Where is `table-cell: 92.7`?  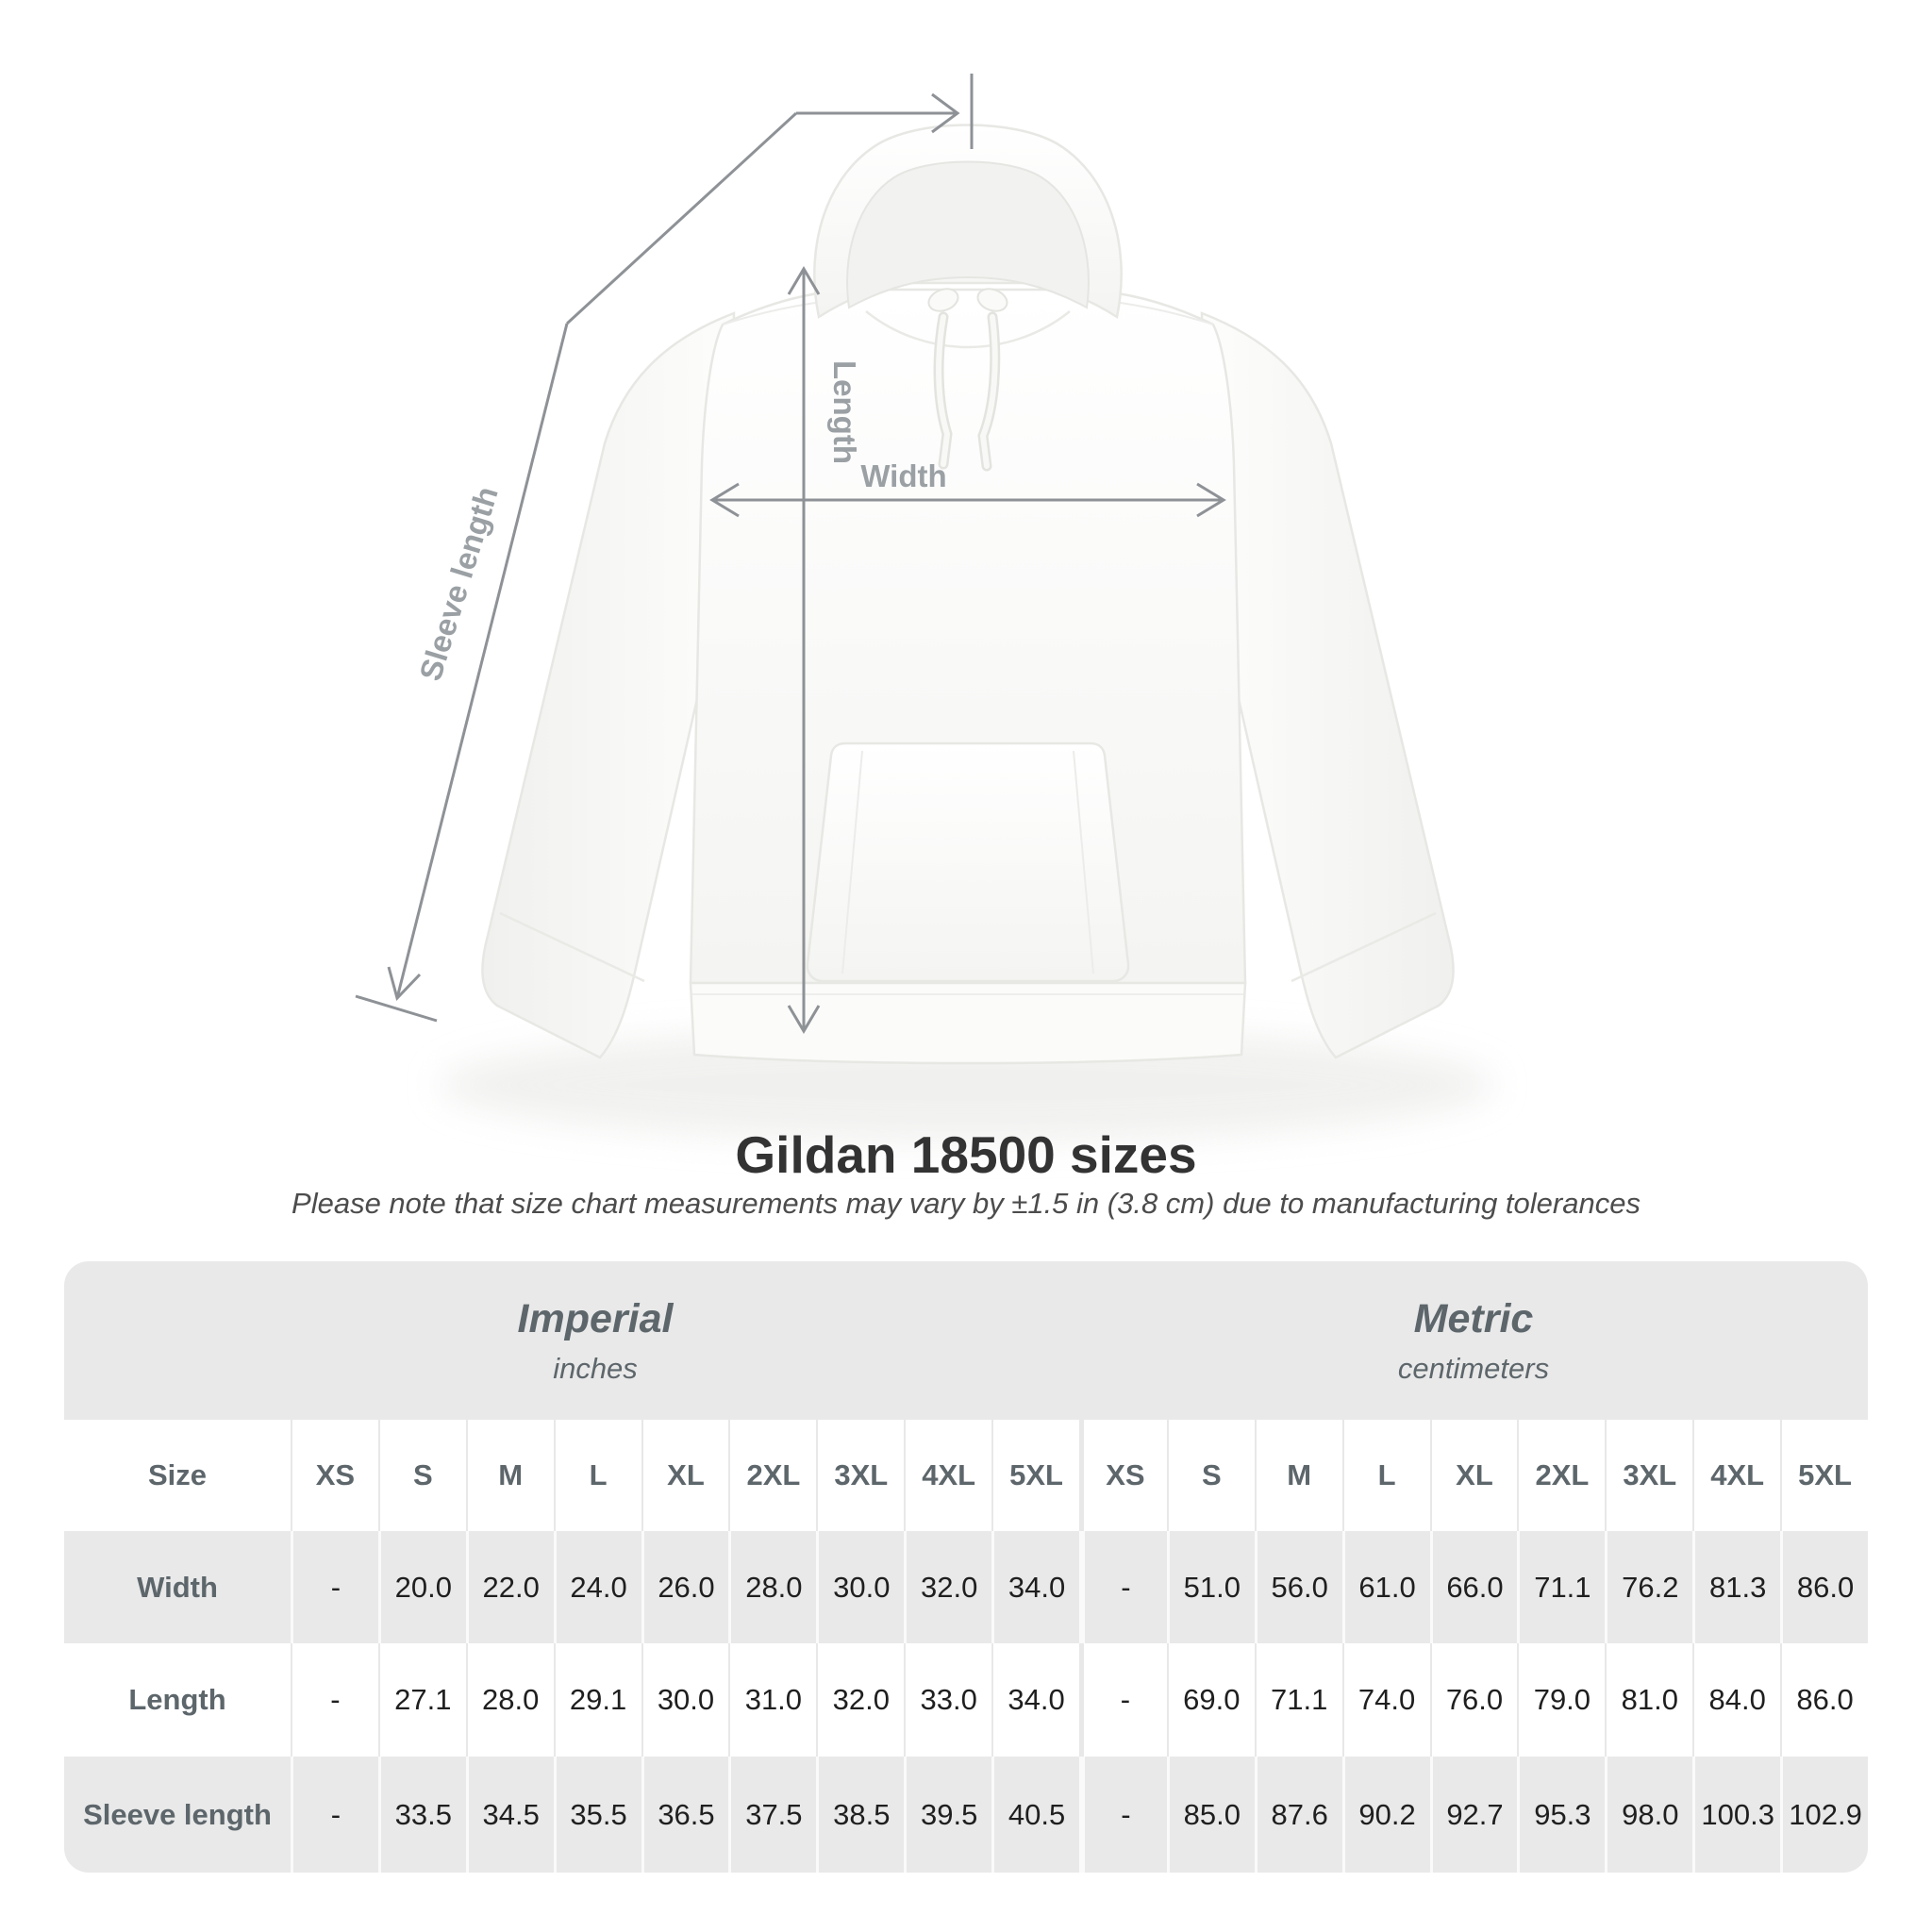
table-cell: 92.7 is located at coordinates (1473, 1815).